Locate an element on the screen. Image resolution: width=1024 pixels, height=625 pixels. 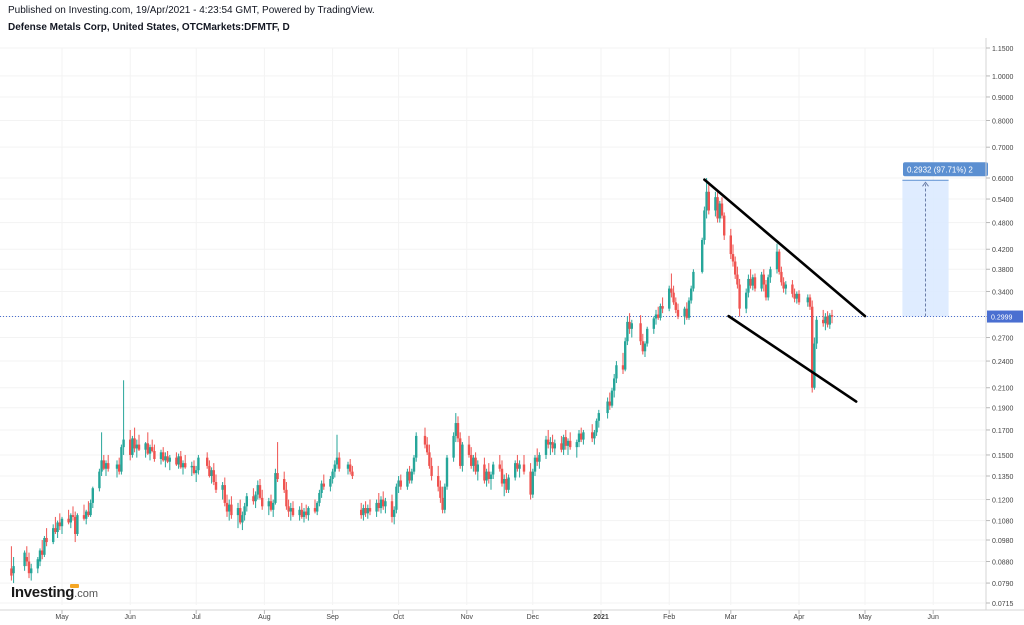
measure-label-box is located at coordinates (945, 169).